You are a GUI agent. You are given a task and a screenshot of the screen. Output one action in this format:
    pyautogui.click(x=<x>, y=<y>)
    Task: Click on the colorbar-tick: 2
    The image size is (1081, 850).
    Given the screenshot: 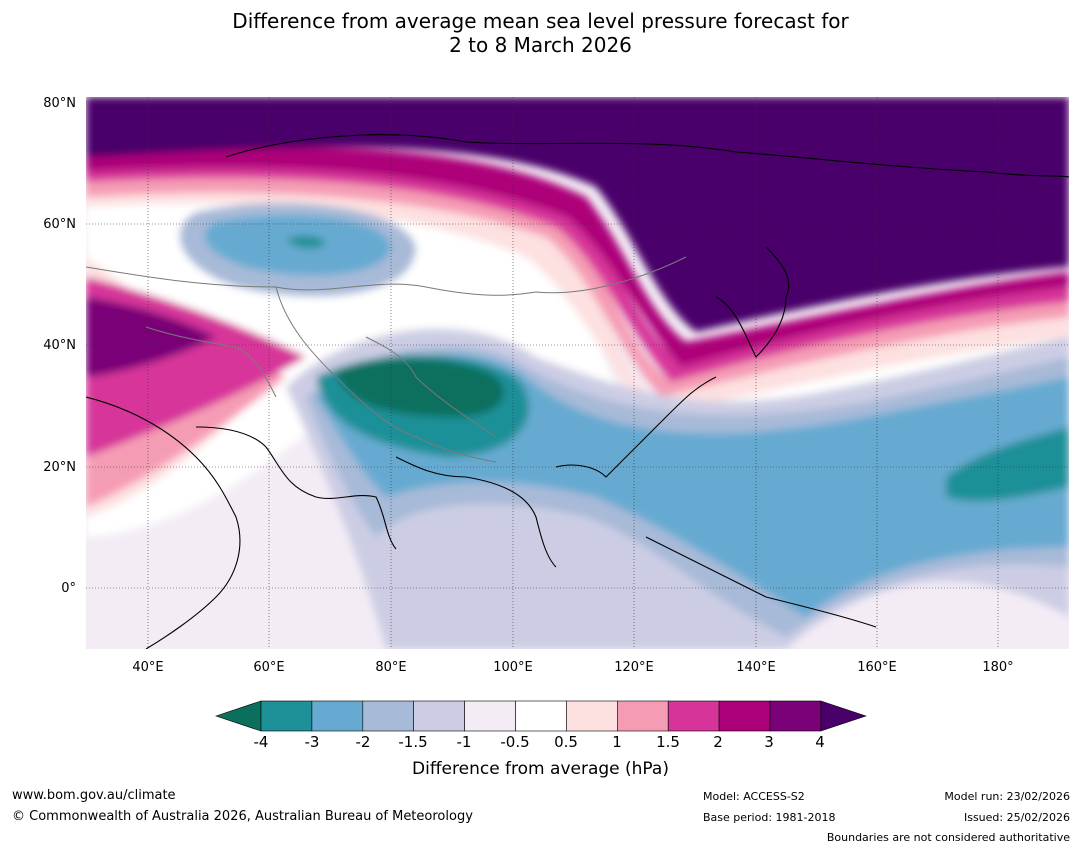 What is the action you would take?
    pyautogui.click(x=718, y=742)
    